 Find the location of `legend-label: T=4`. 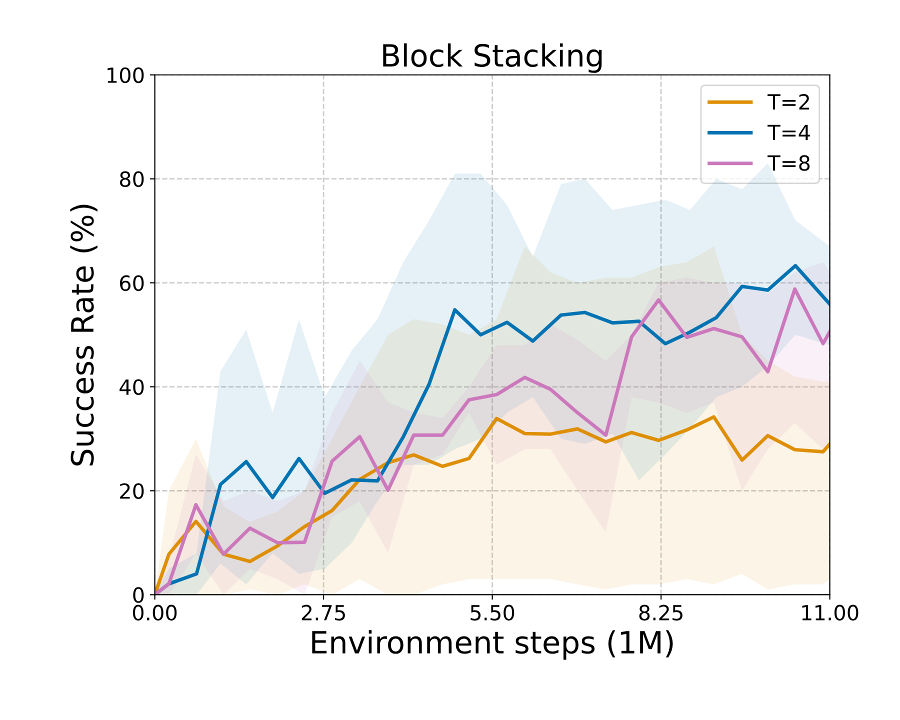

legend-label: T=4 is located at coordinates (789, 132).